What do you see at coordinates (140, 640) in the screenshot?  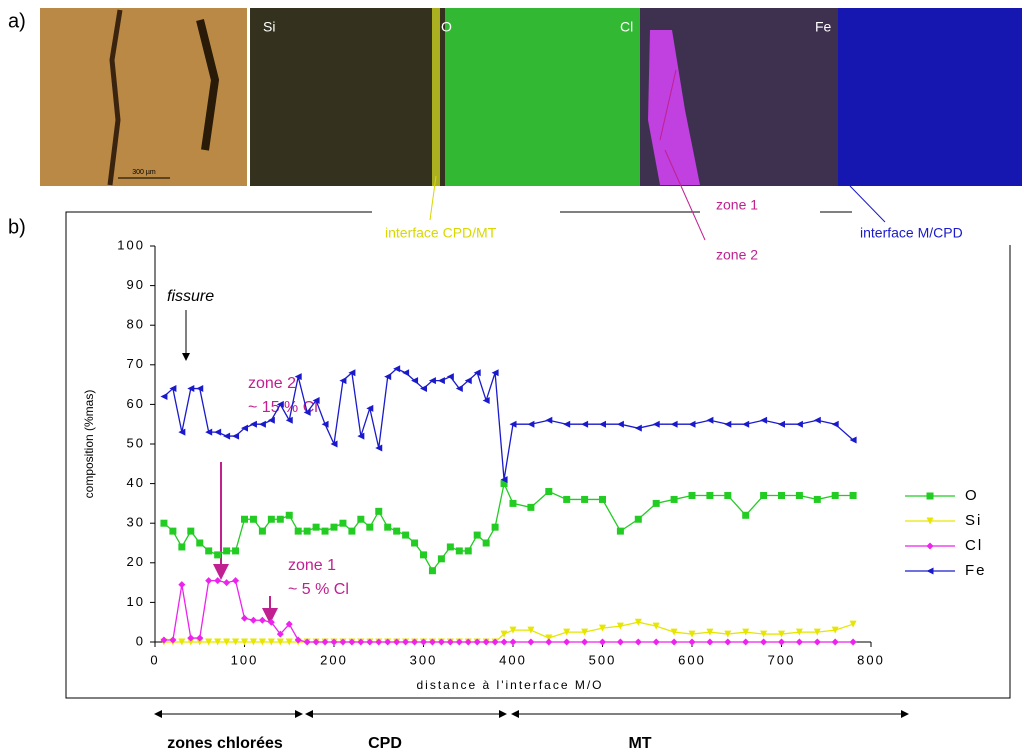 I see `y-tick-label: 0` at bounding box center [140, 640].